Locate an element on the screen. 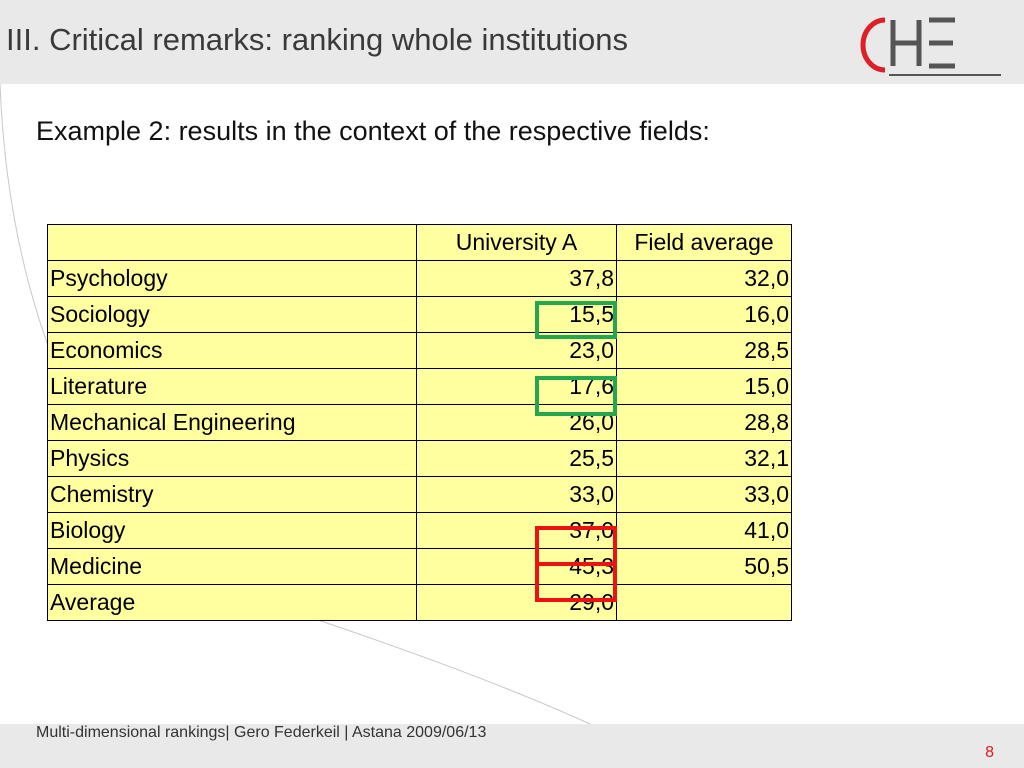 The image size is (1024, 768). table-header-row: University A Field average is located at coordinates (419, 242).